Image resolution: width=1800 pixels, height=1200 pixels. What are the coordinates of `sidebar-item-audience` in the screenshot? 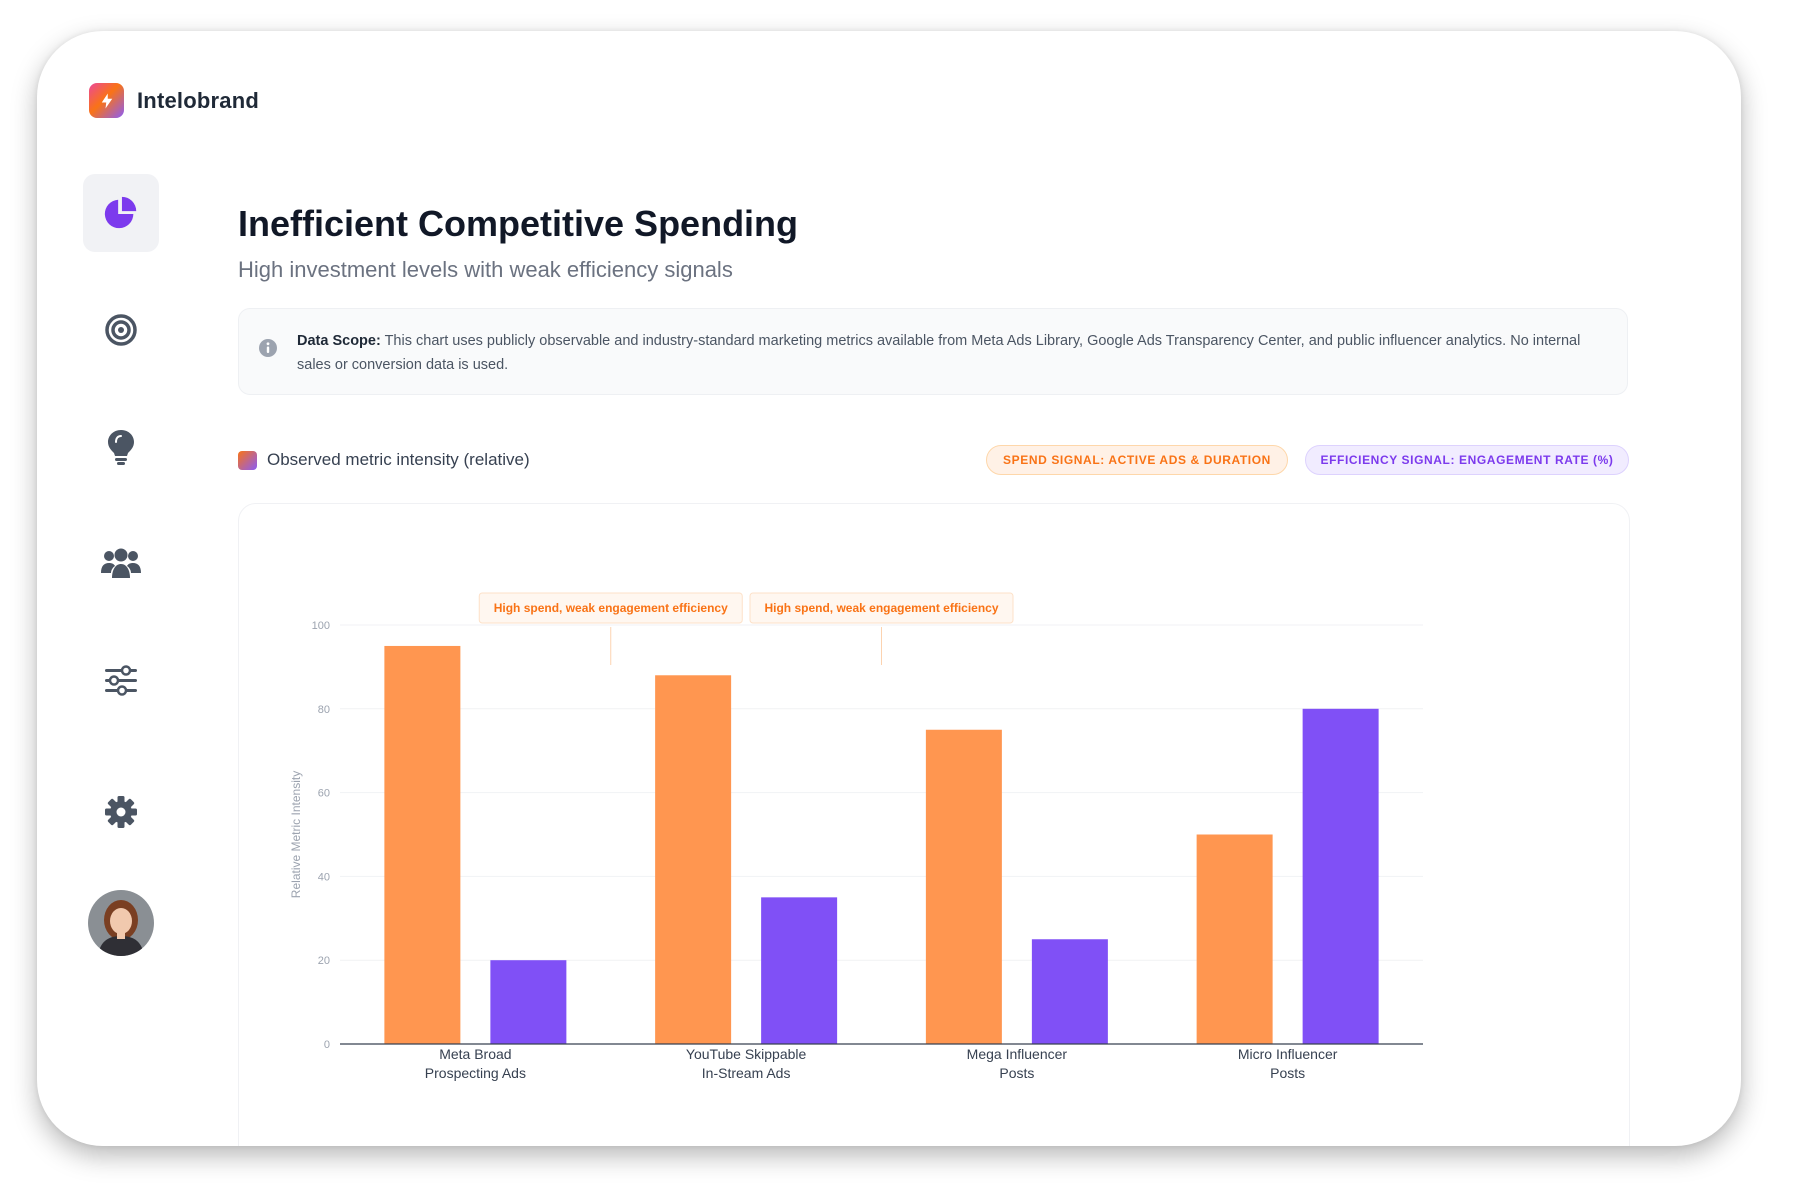 It's located at (121, 564).